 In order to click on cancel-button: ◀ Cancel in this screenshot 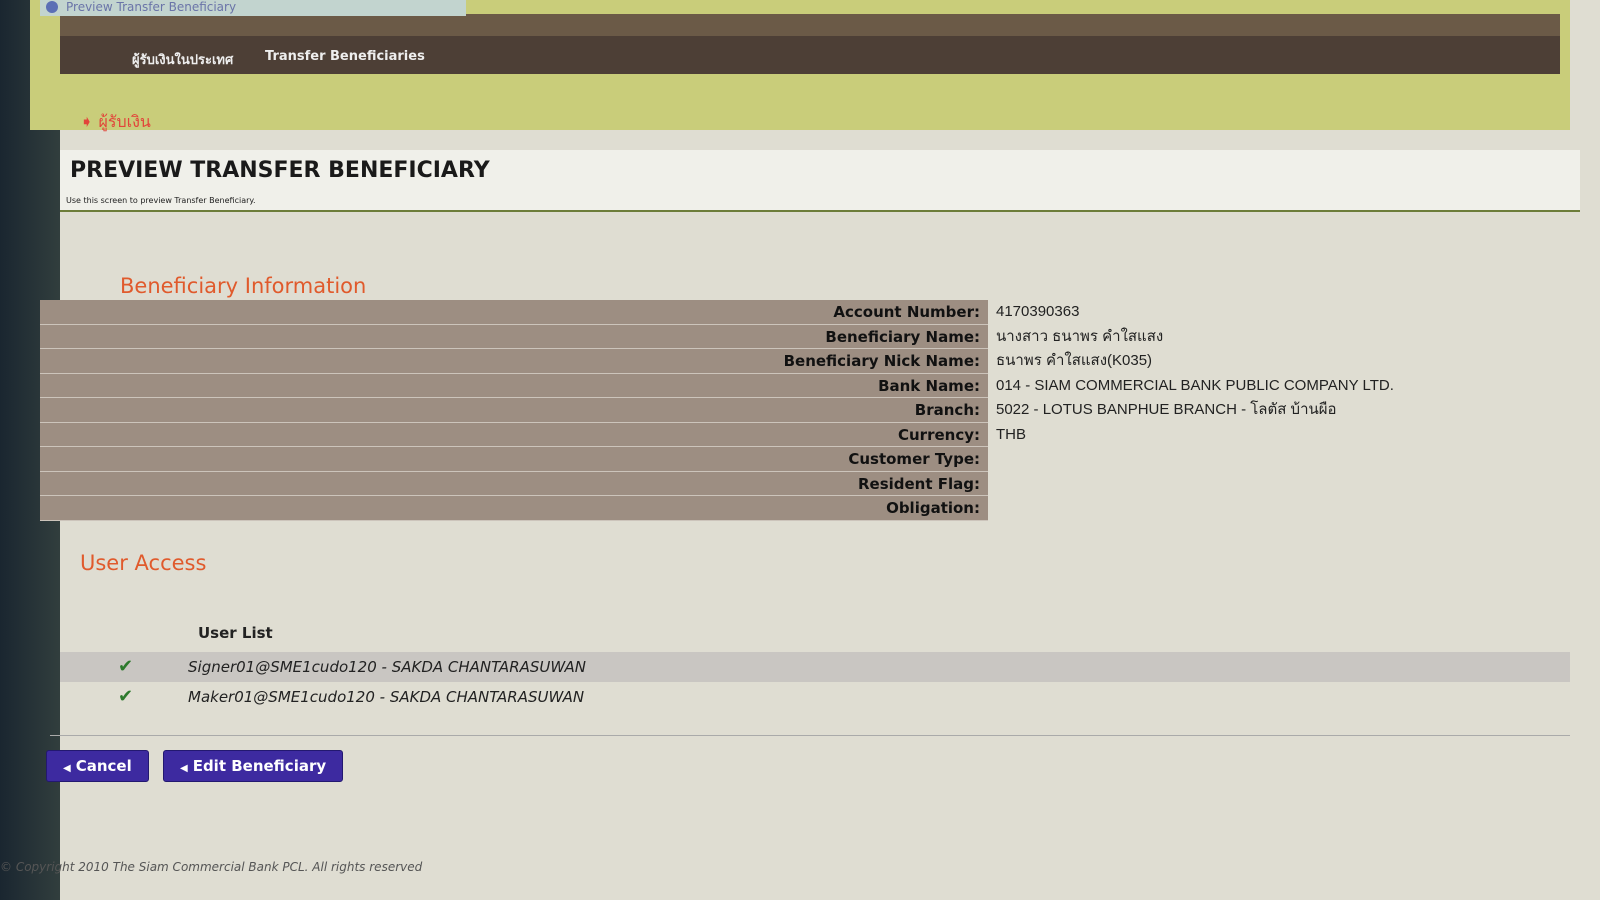, I will do `click(97, 766)`.